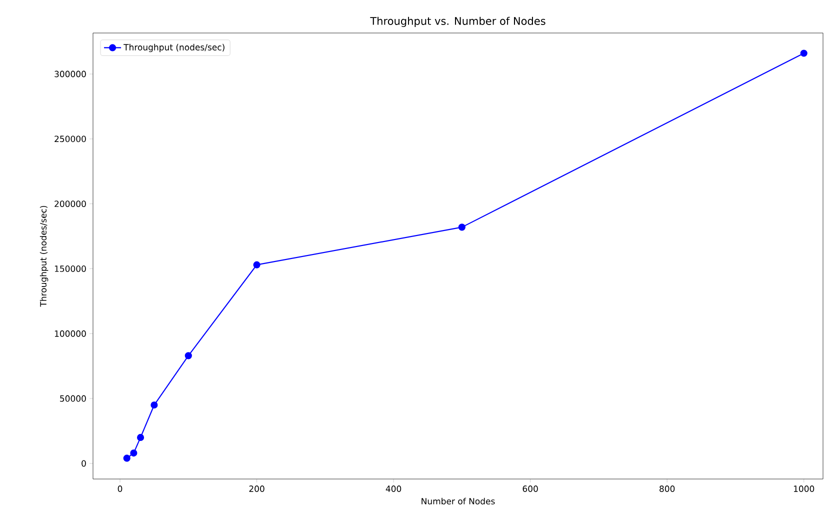 The image size is (826, 519). Describe the element at coordinates (84, 463) in the screenshot. I see `y-tick-label: 0` at that location.